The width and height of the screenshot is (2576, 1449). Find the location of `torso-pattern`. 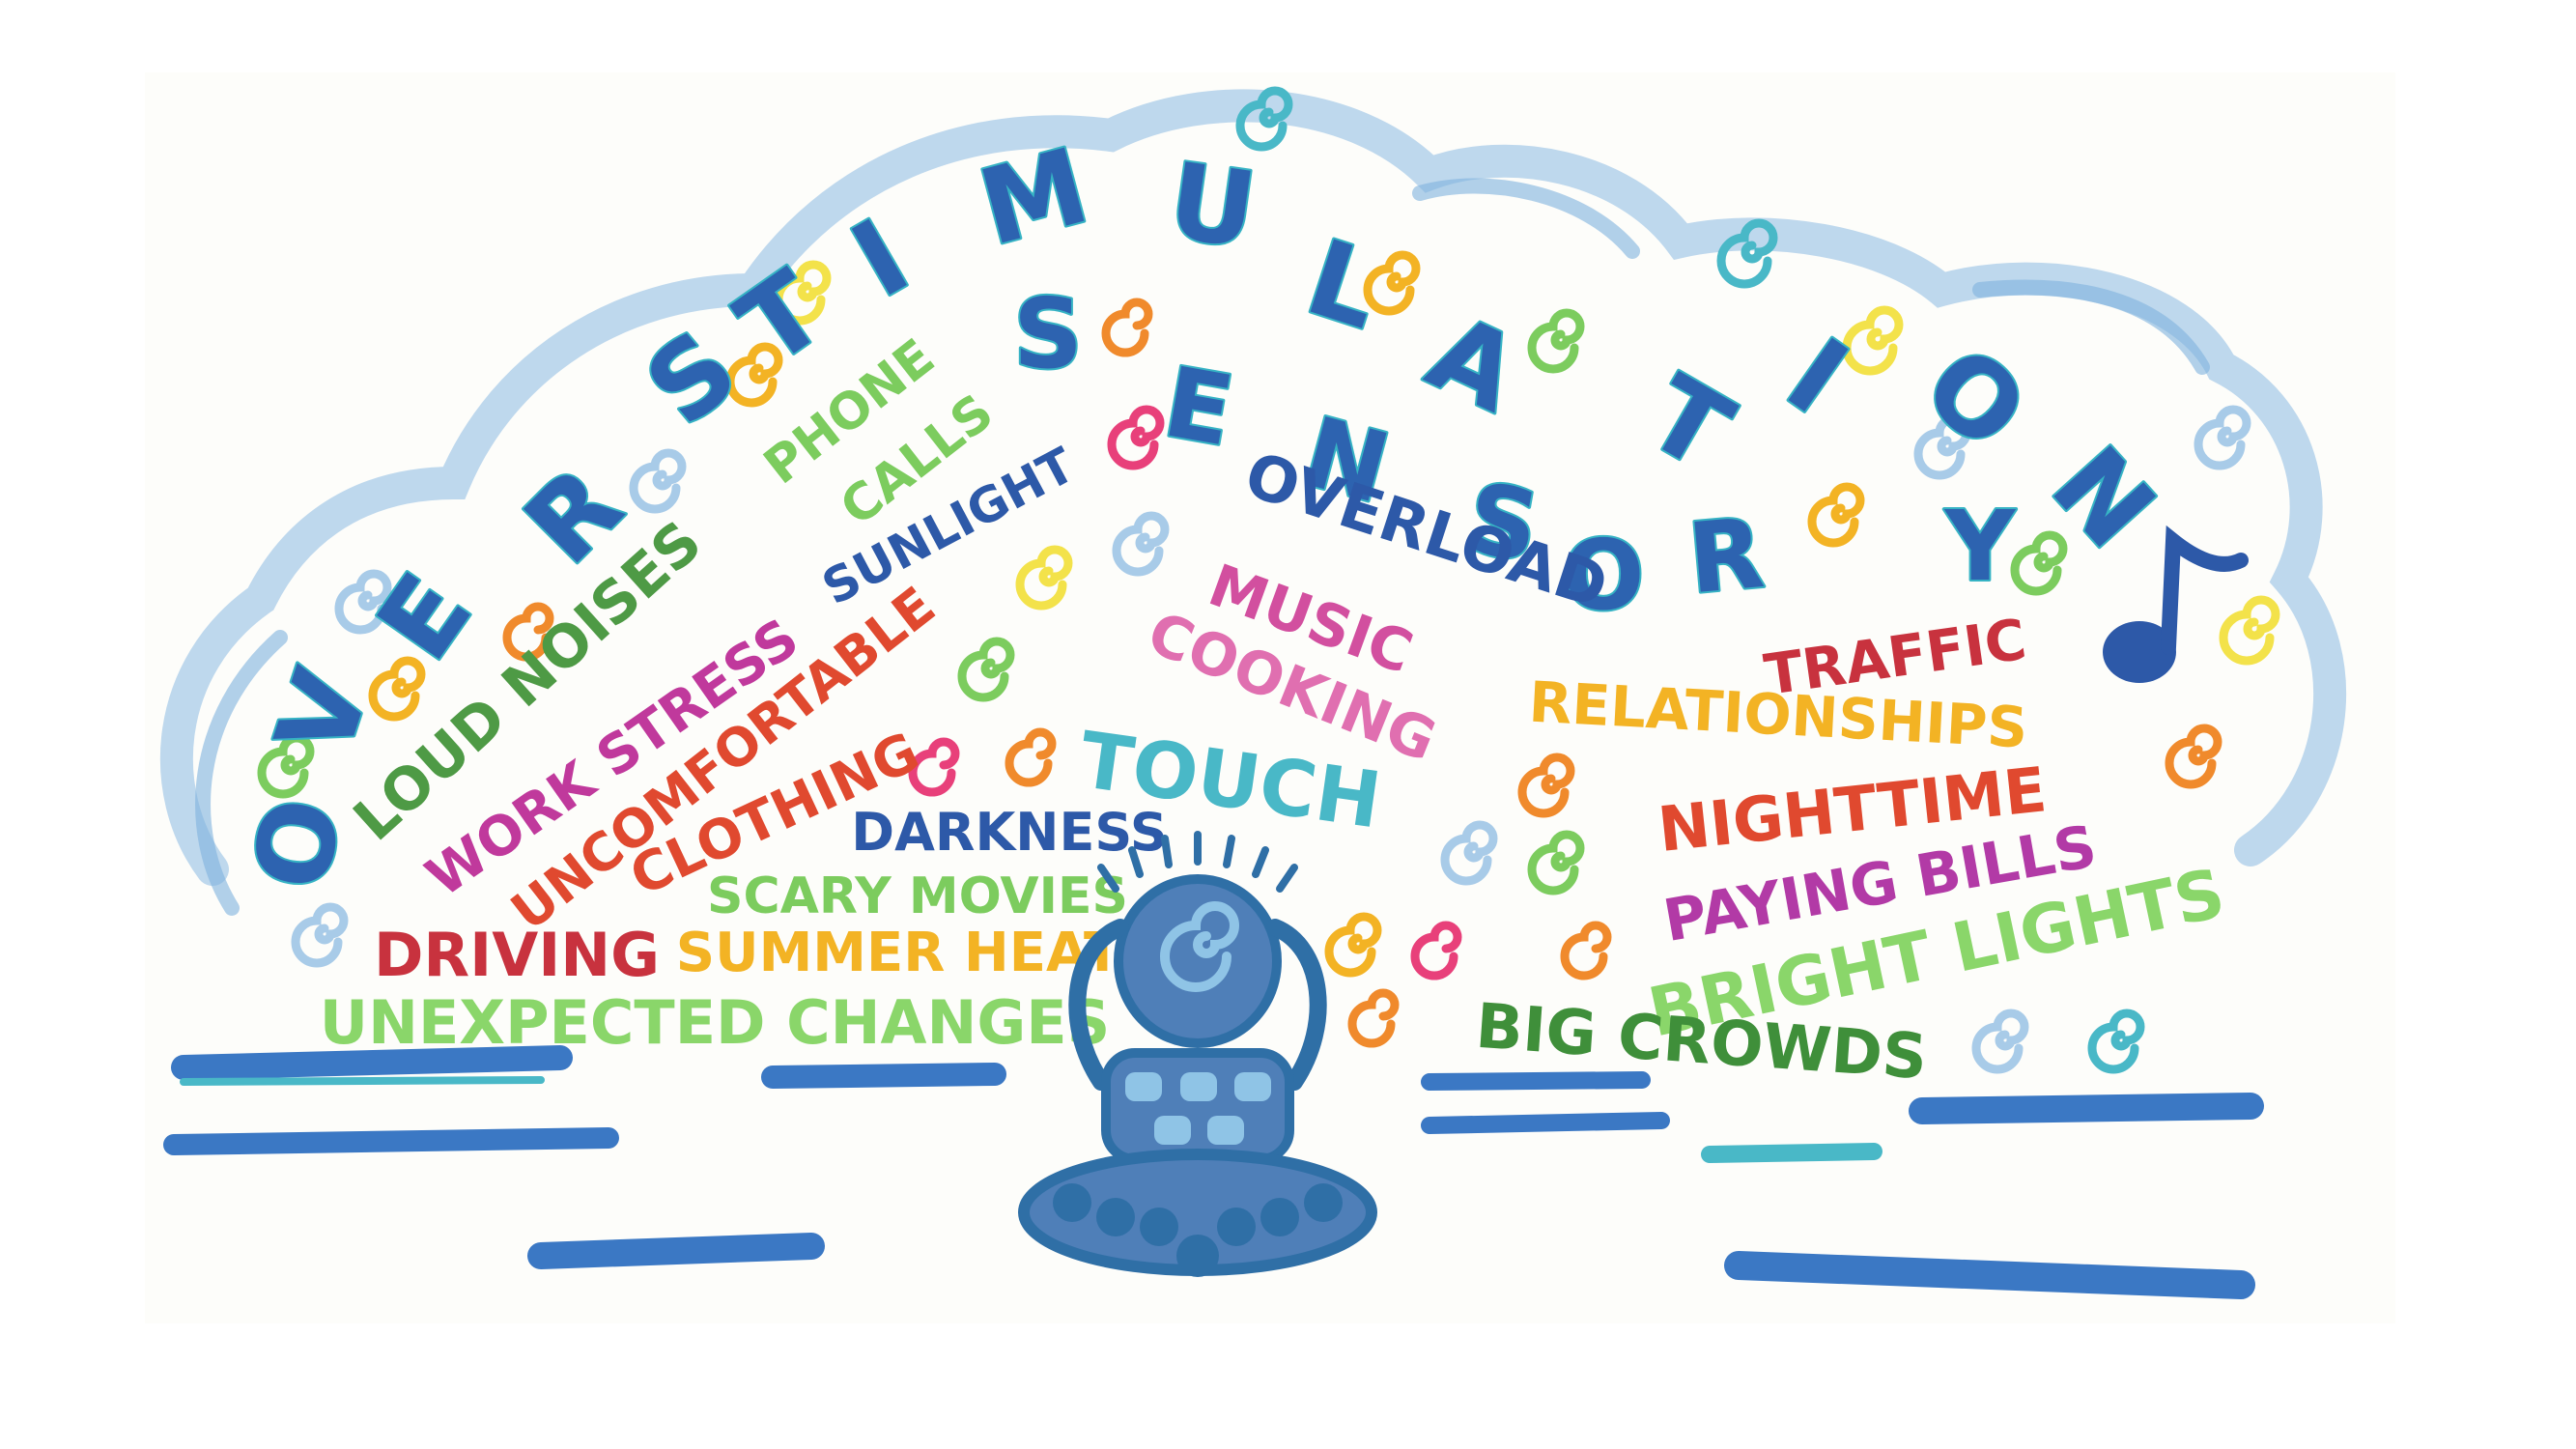

torso-pattern is located at coordinates (1198, 1108).